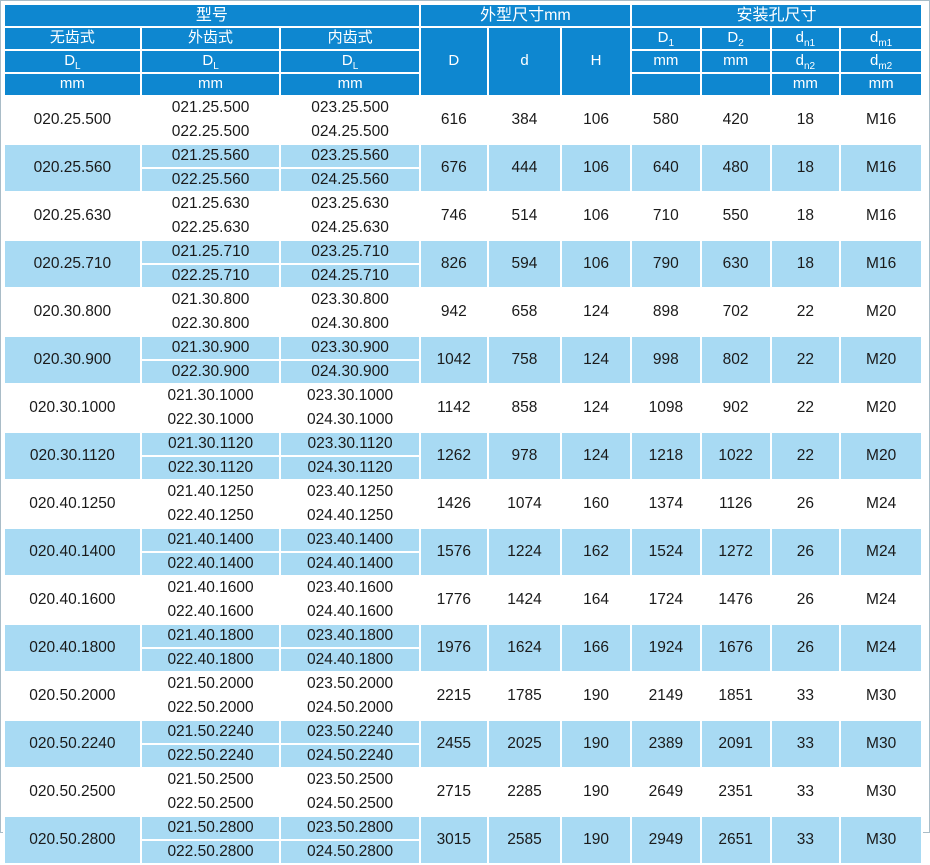 This screenshot has width=930, height=865. I want to click on cell-dm: M24, so click(881, 600).